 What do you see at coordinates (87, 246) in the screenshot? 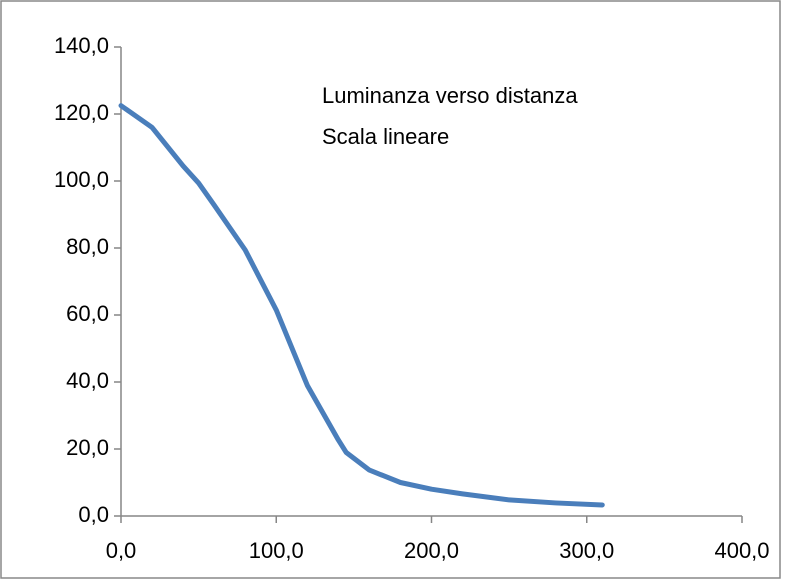
I see `y-tick-label: 80,0` at bounding box center [87, 246].